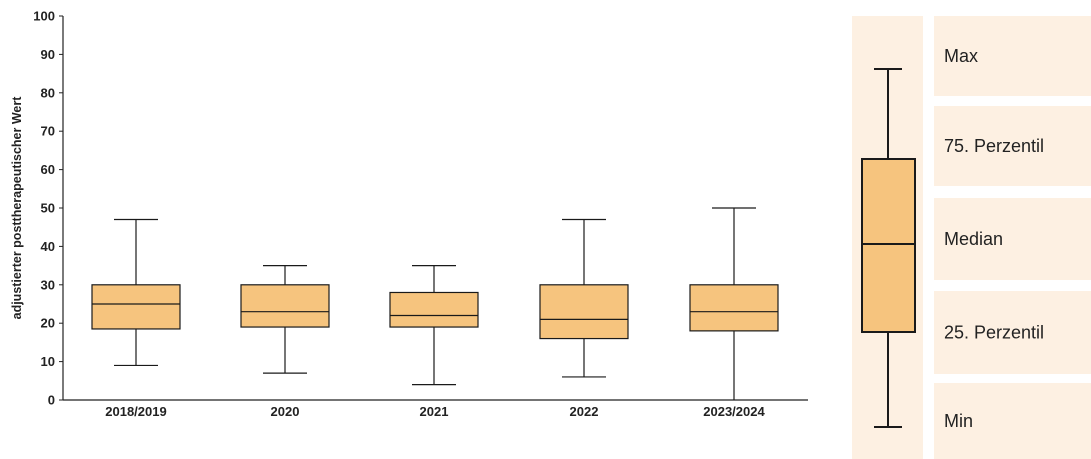 The image size is (1091, 459). Describe the element at coordinates (44, 16) in the screenshot. I see `y-tick-label: 100` at that location.